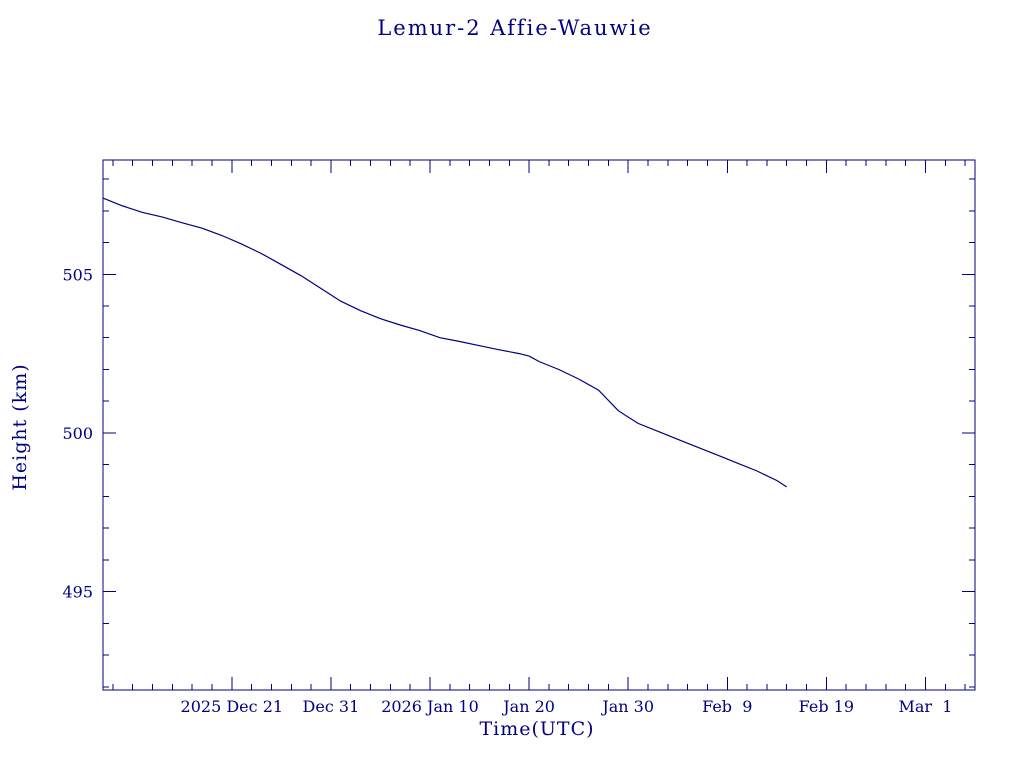 This screenshot has height=768, width=1024. I want to click on x-tick-label: Jan 20, so click(528, 706).